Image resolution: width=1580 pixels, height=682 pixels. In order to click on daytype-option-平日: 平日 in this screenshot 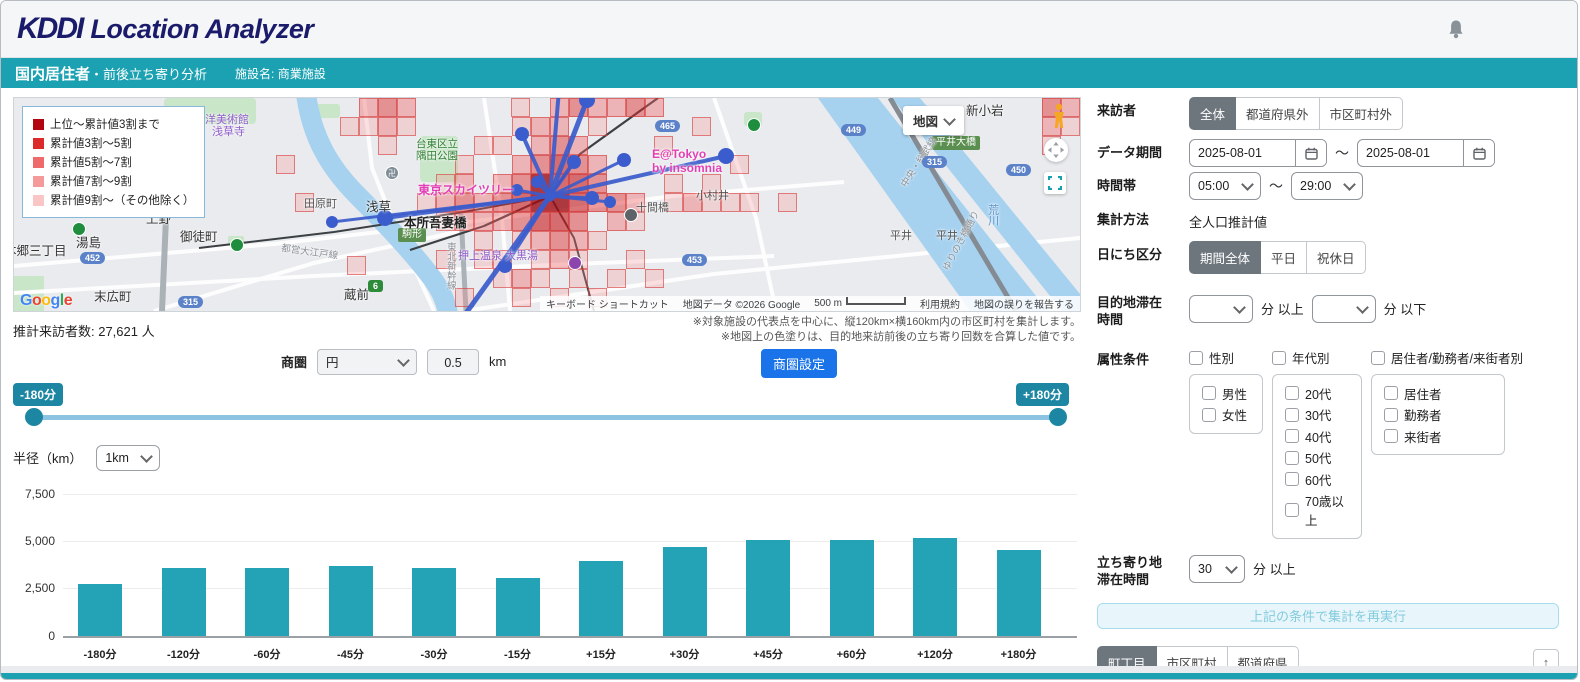, I will do `click(1284, 257)`.